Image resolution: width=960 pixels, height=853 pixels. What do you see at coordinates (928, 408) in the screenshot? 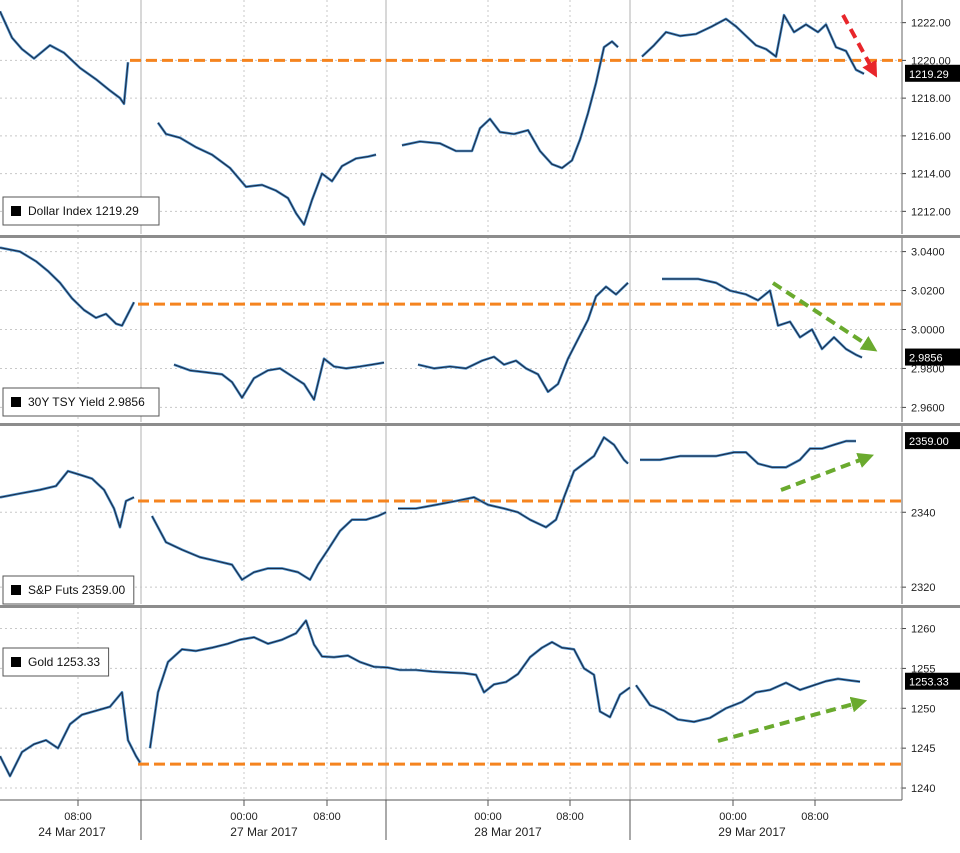
I see `y-tick-label: 2.9600` at bounding box center [928, 408].